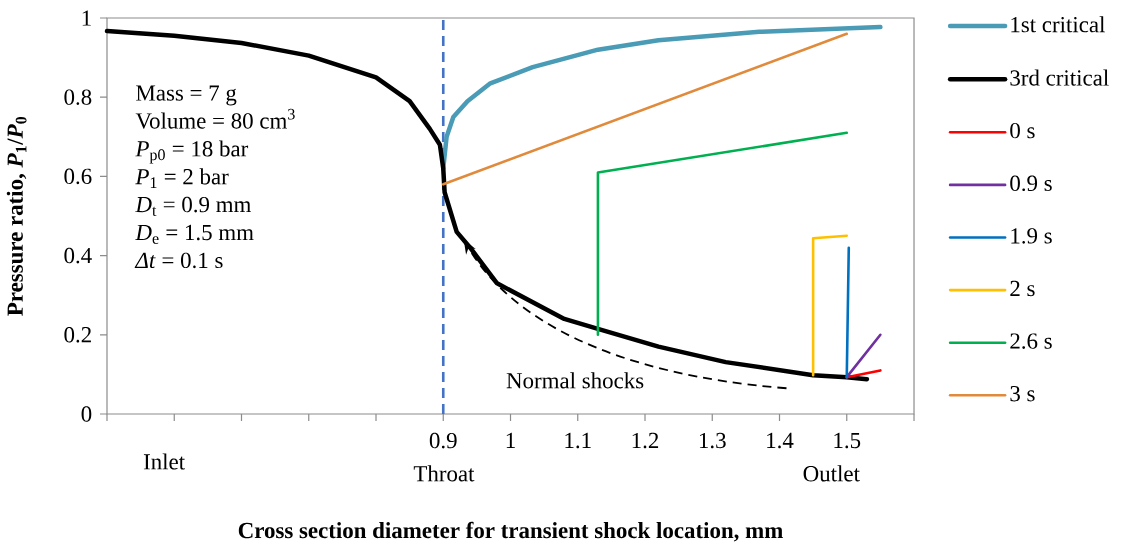 This screenshot has width=1126, height=548. Describe the element at coordinates (1022, 393) in the screenshot. I see `legend-label: 3 s` at that location.